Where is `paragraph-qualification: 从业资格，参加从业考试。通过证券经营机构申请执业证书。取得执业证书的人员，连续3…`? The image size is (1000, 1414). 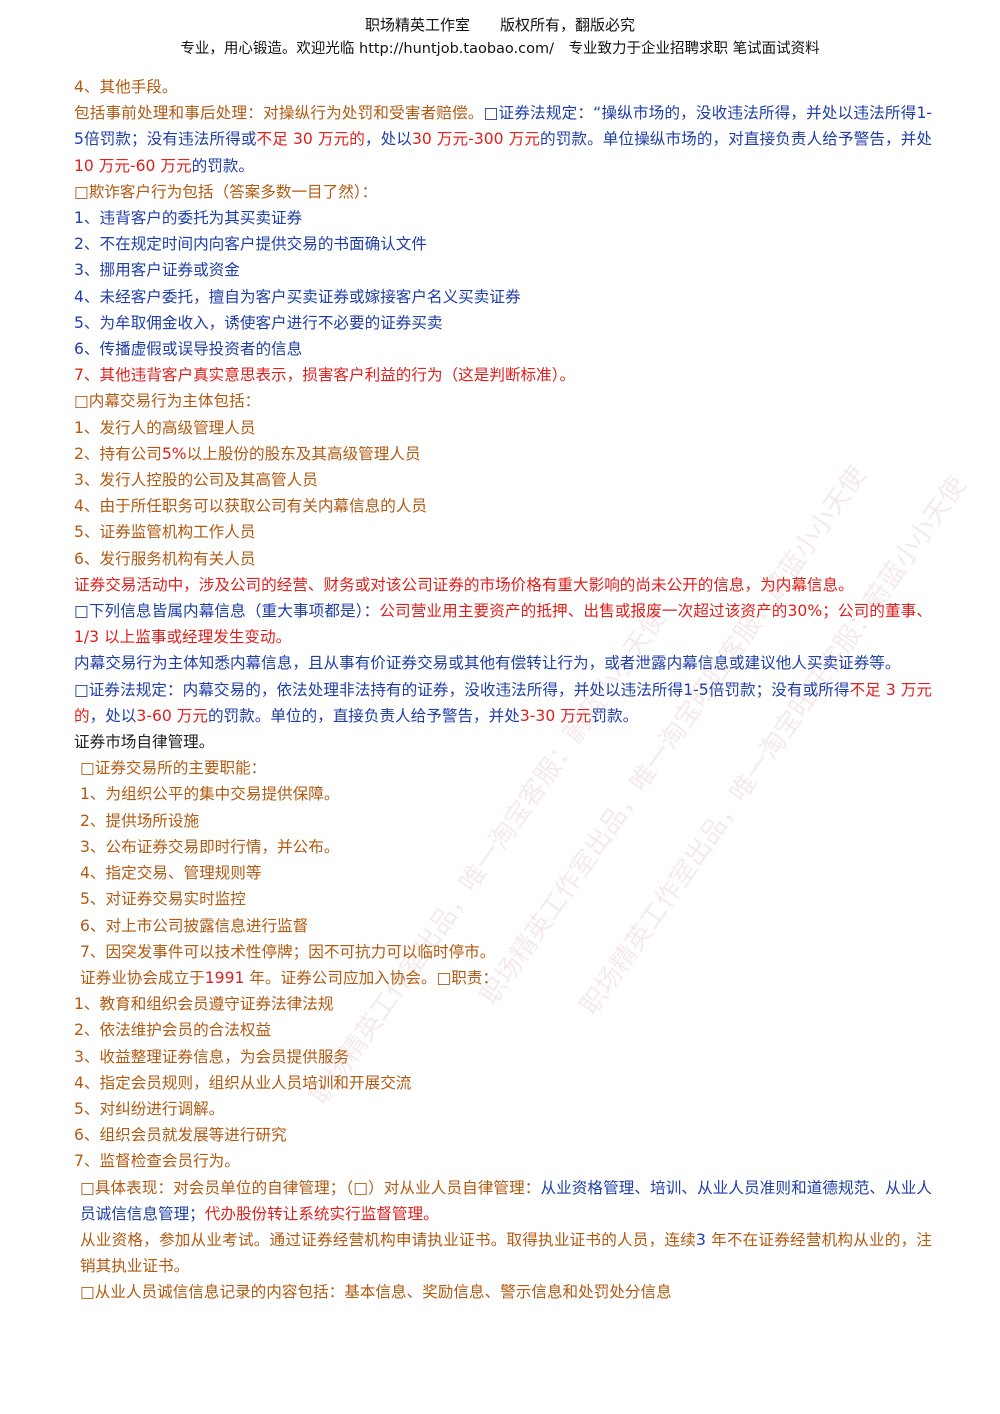
paragraph-qualification: 从业资格，参加从业考试。通过证券经营机构申请执业证书。取得执业证书的人员，连续3… is located at coordinates (503, 1253).